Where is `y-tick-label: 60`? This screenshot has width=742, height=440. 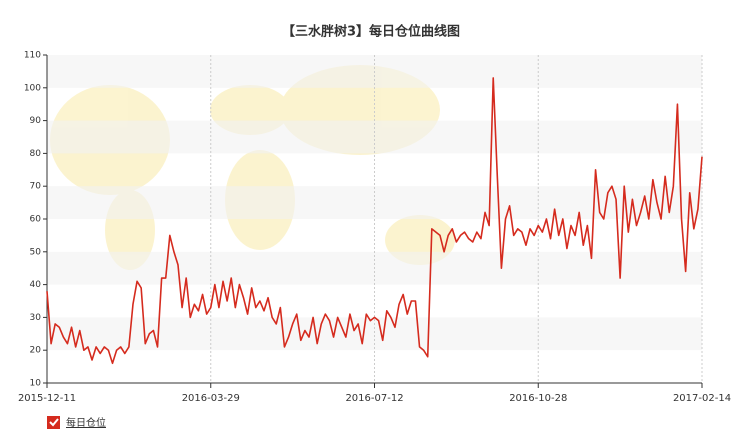 y-tick-label: 60 is located at coordinates (36, 220).